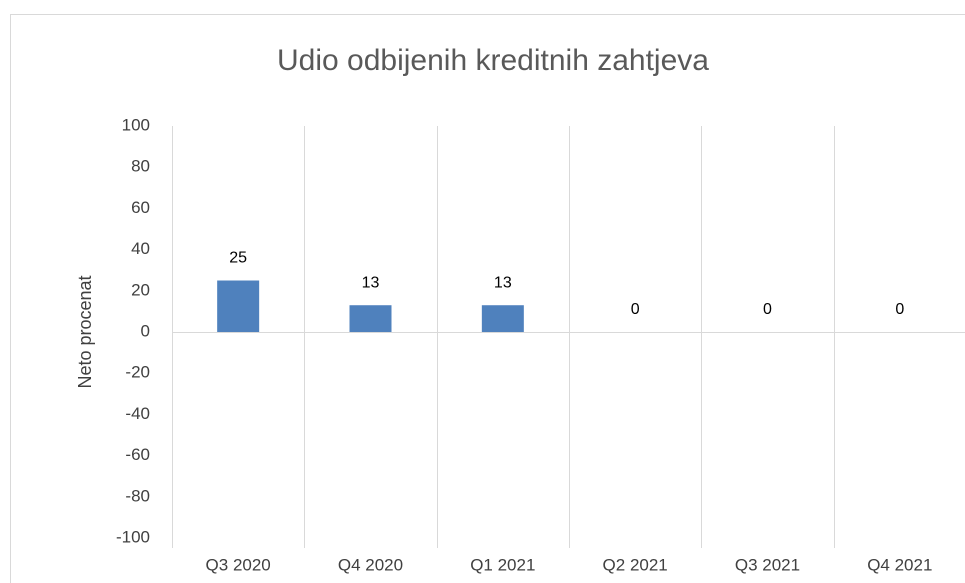 The height and width of the screenshot is (583, 965). Describe the element at coordinates (238, 564) in the screenshot. I see `x-tick-label: Q3 2020` at that location.